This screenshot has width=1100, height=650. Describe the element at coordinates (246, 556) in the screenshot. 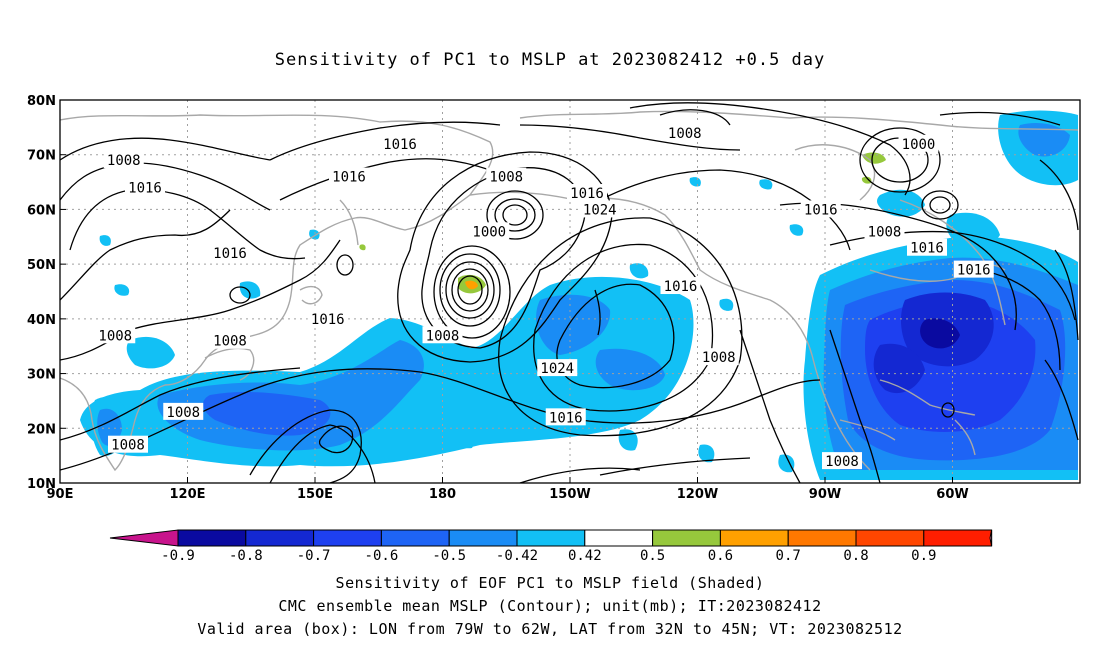

I see `colorbar-label: -0.8` at that location.